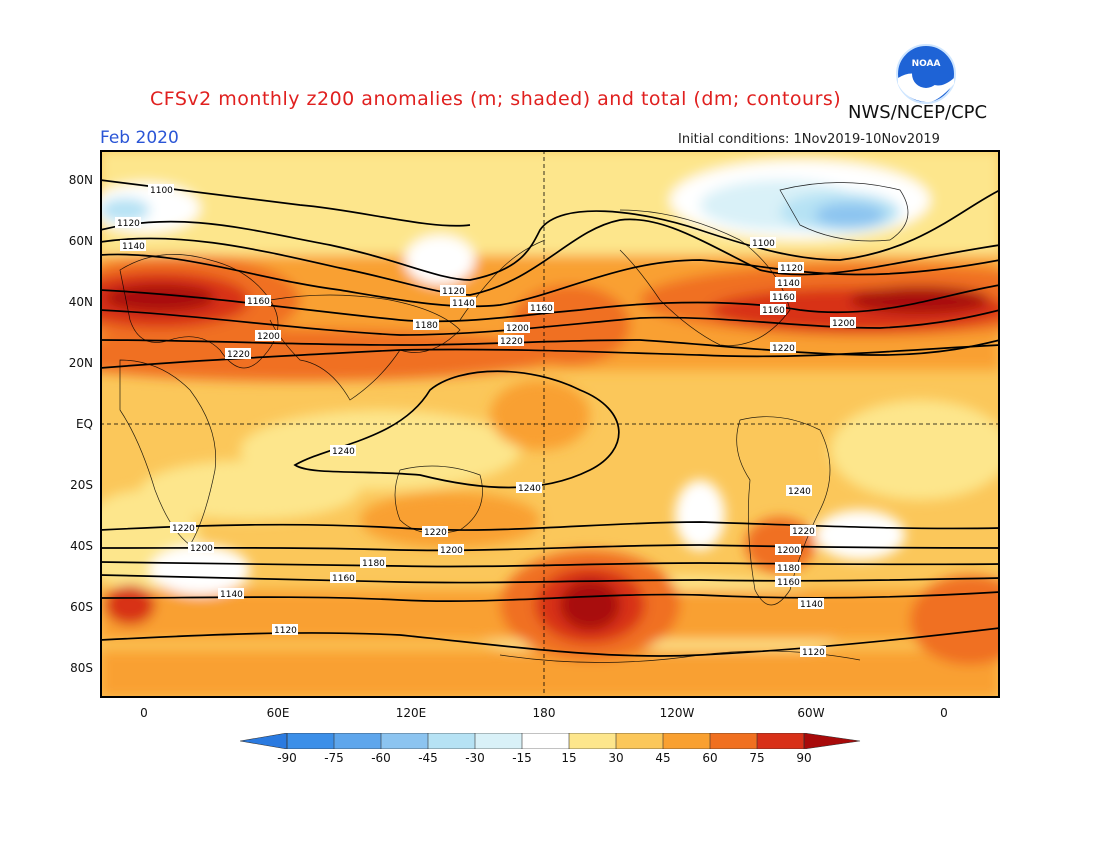 This screenshot has width=1100, height=850. Describe the element at coordinates (81, 607) in the screenshot. I see `lat-tick: 60S` at that location.